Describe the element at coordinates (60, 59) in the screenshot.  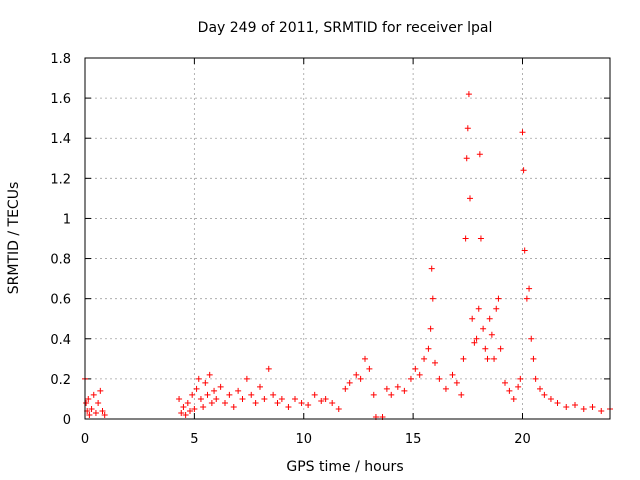
I see `y-tick-label: 1.8` at that location.